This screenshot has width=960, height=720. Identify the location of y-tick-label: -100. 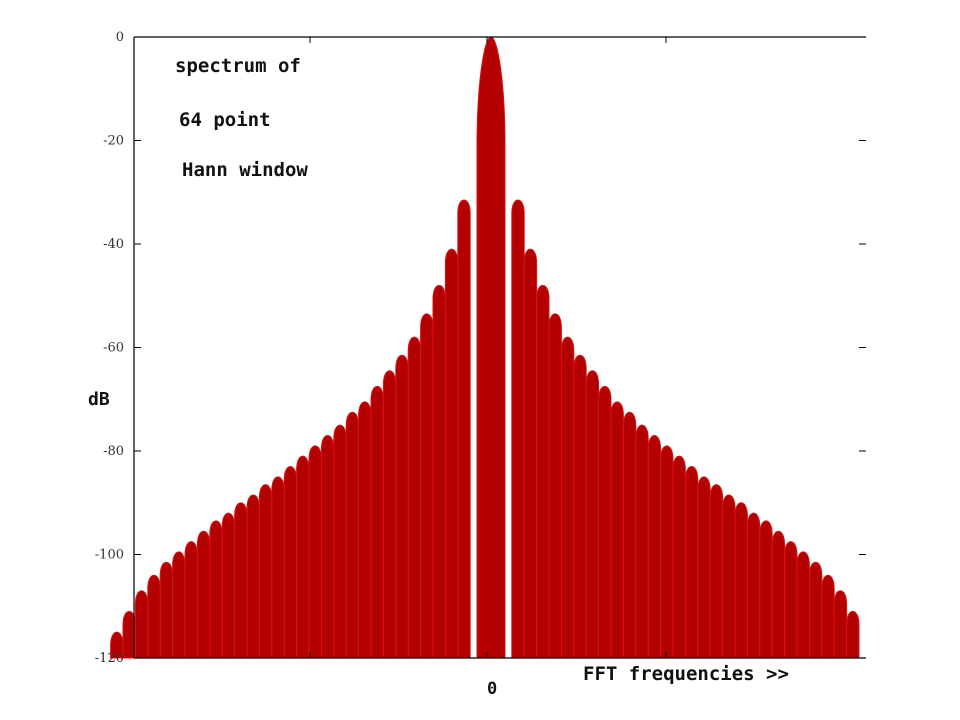
(109, 555).